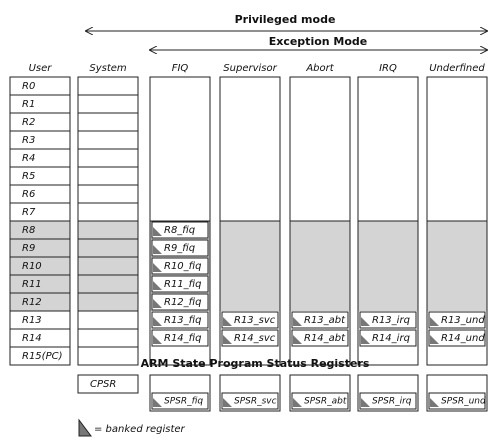  I want to click on exception-label: Exception Mode, so click(318, 41).